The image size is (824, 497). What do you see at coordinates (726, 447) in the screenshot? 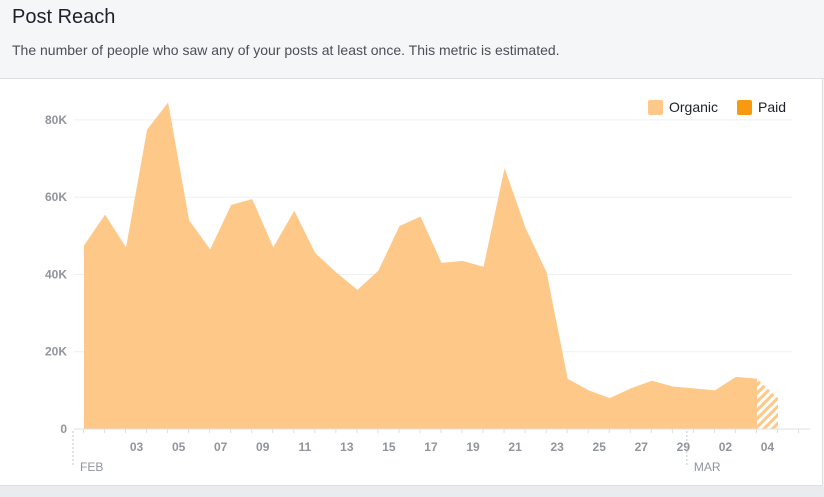
I see `x-tick-label: 02` at bounding box center [726, 447].